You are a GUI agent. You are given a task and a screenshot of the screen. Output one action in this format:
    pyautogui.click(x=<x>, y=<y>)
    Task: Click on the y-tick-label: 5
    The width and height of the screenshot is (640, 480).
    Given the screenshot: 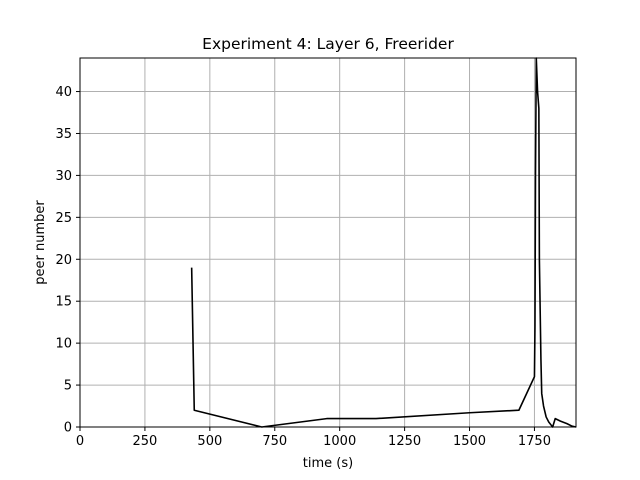 What is the action you would take?
    pyautogui.click(x=68, y=386)
    